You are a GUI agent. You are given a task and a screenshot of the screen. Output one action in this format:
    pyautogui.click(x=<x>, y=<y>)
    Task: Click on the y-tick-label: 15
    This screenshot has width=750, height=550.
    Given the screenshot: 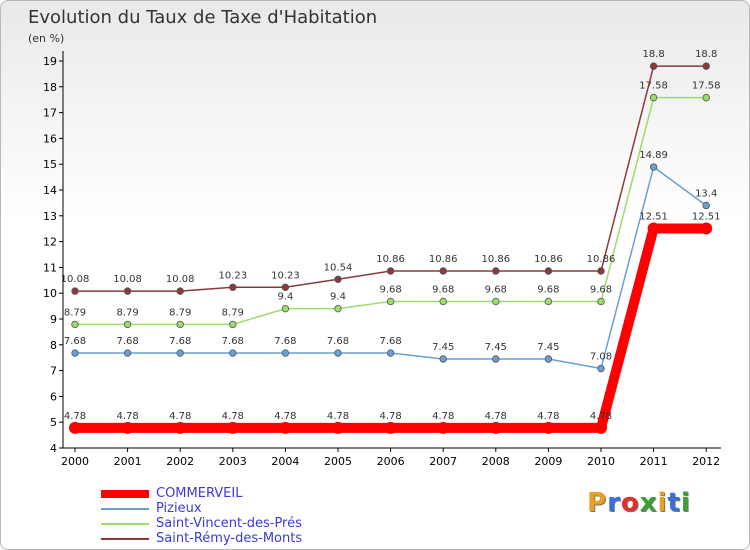 What is the action you would take?
    pyautogui.click(x=50, y=164)
    